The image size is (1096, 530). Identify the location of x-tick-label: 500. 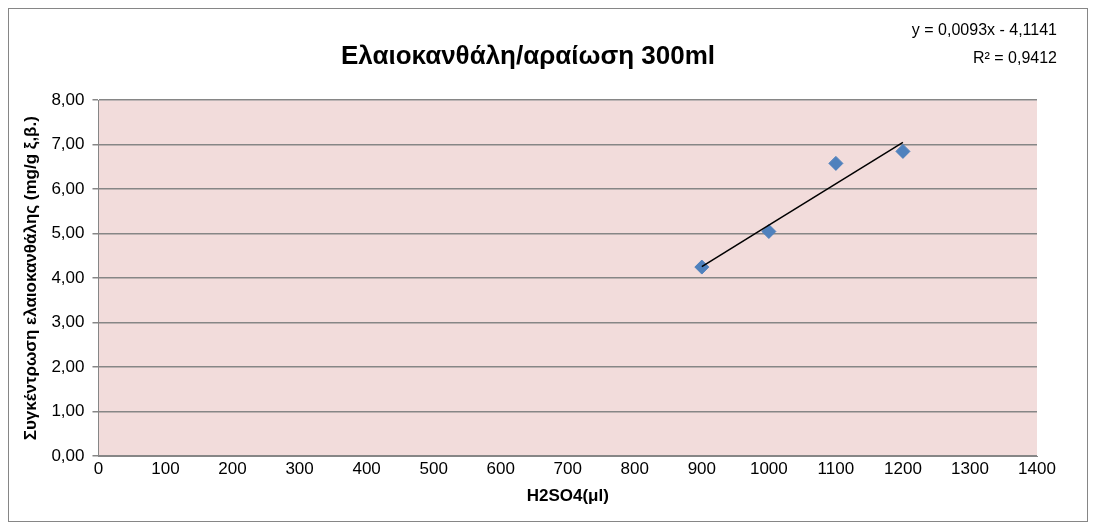
(433, 469).